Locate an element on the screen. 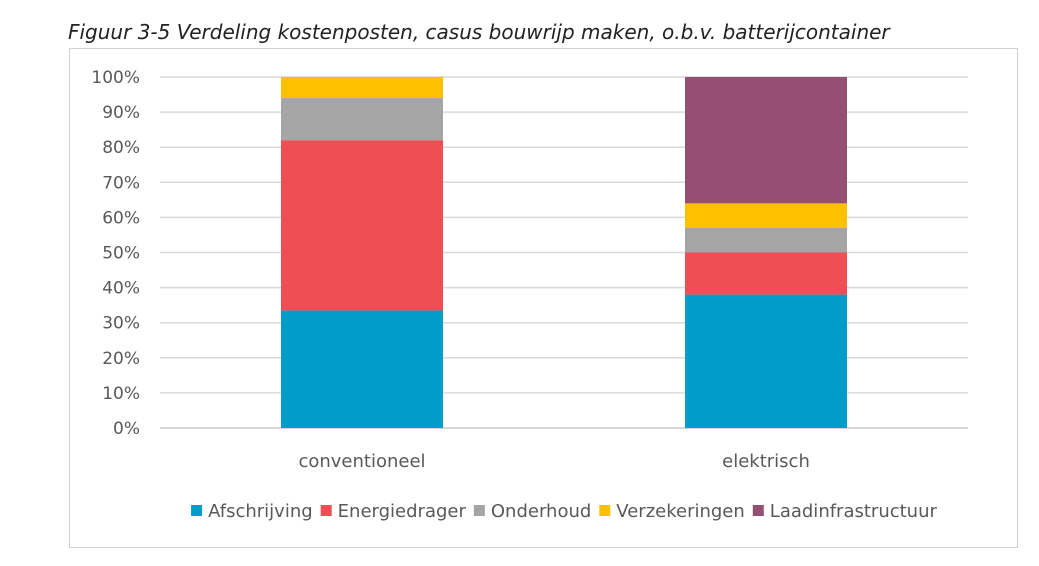 This screenshot has width=1039, height=566. y-tick-label: 0% is located at coordinates (126, 429).